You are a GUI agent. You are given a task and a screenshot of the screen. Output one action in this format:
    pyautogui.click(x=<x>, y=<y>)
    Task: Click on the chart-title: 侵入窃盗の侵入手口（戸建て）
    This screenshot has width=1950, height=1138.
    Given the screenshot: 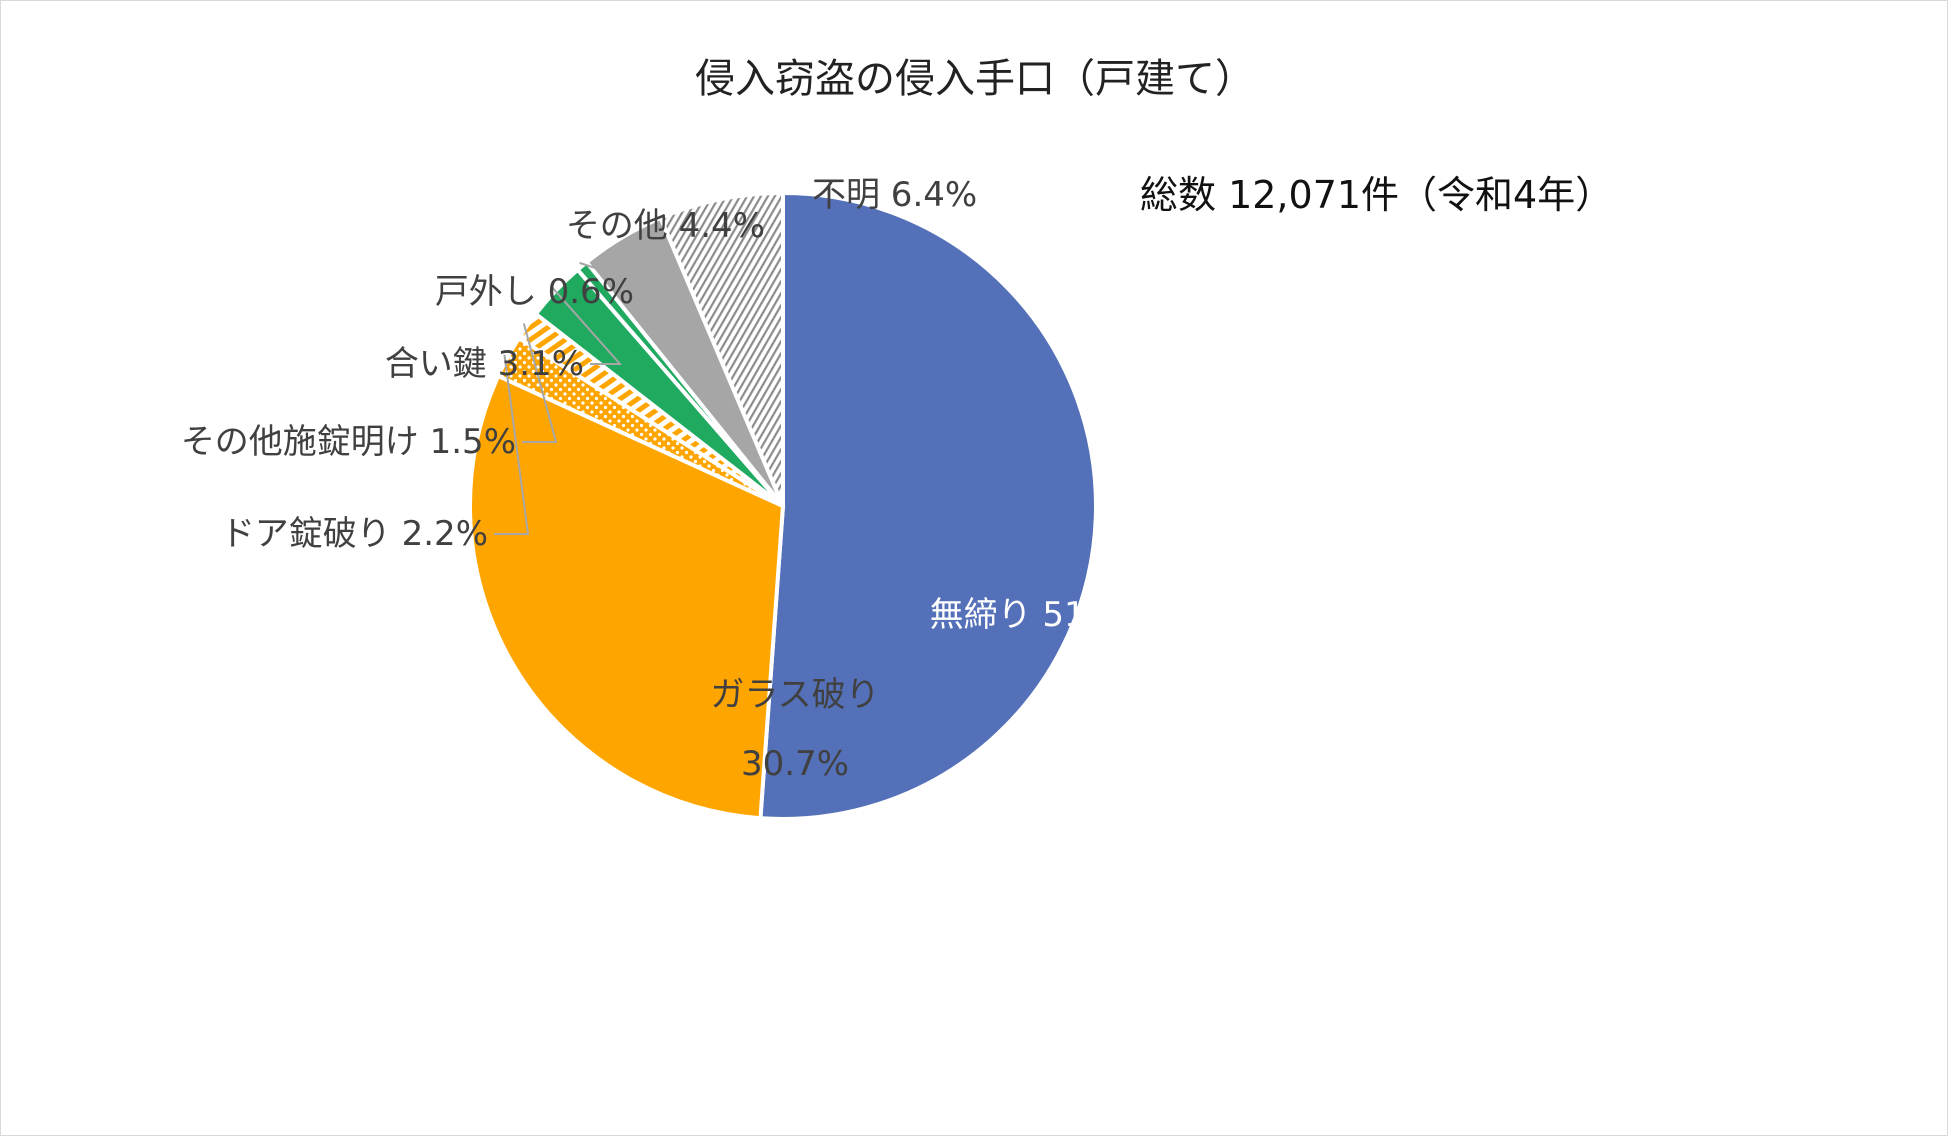 What is the action you would take?
    pyautogui.click(x=975, y=79)
    